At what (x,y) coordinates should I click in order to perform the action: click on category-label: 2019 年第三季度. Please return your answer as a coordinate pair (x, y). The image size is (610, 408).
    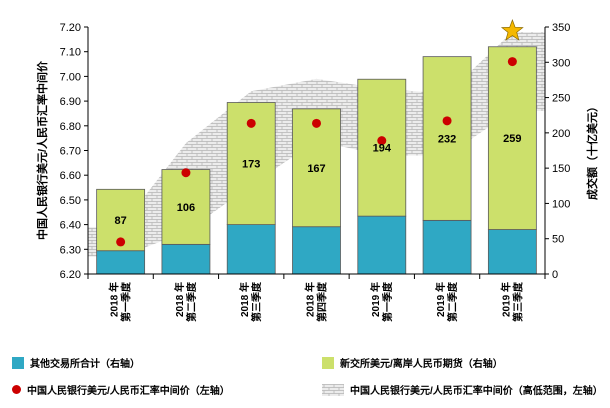
    Looking at the image, I should click on (511, 301).